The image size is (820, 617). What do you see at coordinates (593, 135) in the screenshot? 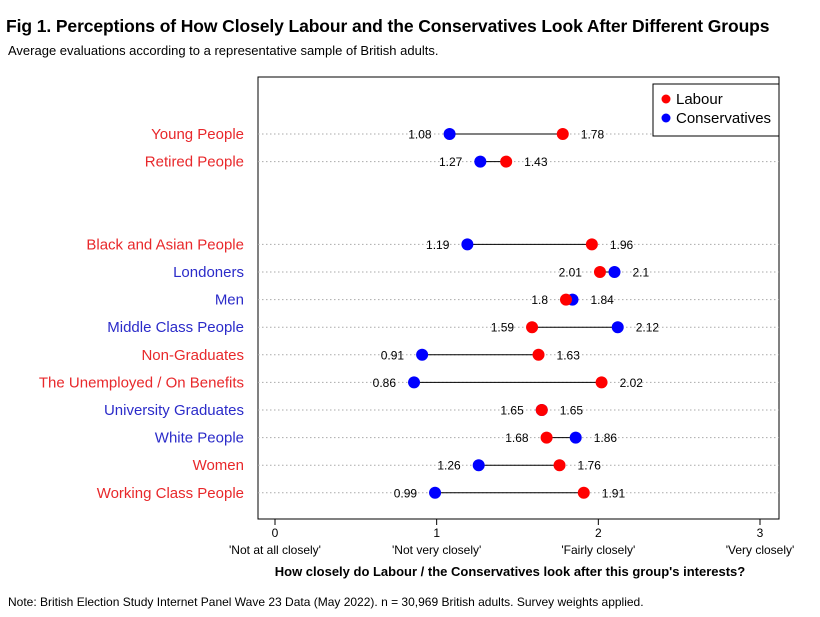
I see `value-label-high-young-people: 1.78` at bounding box center [593, 135].